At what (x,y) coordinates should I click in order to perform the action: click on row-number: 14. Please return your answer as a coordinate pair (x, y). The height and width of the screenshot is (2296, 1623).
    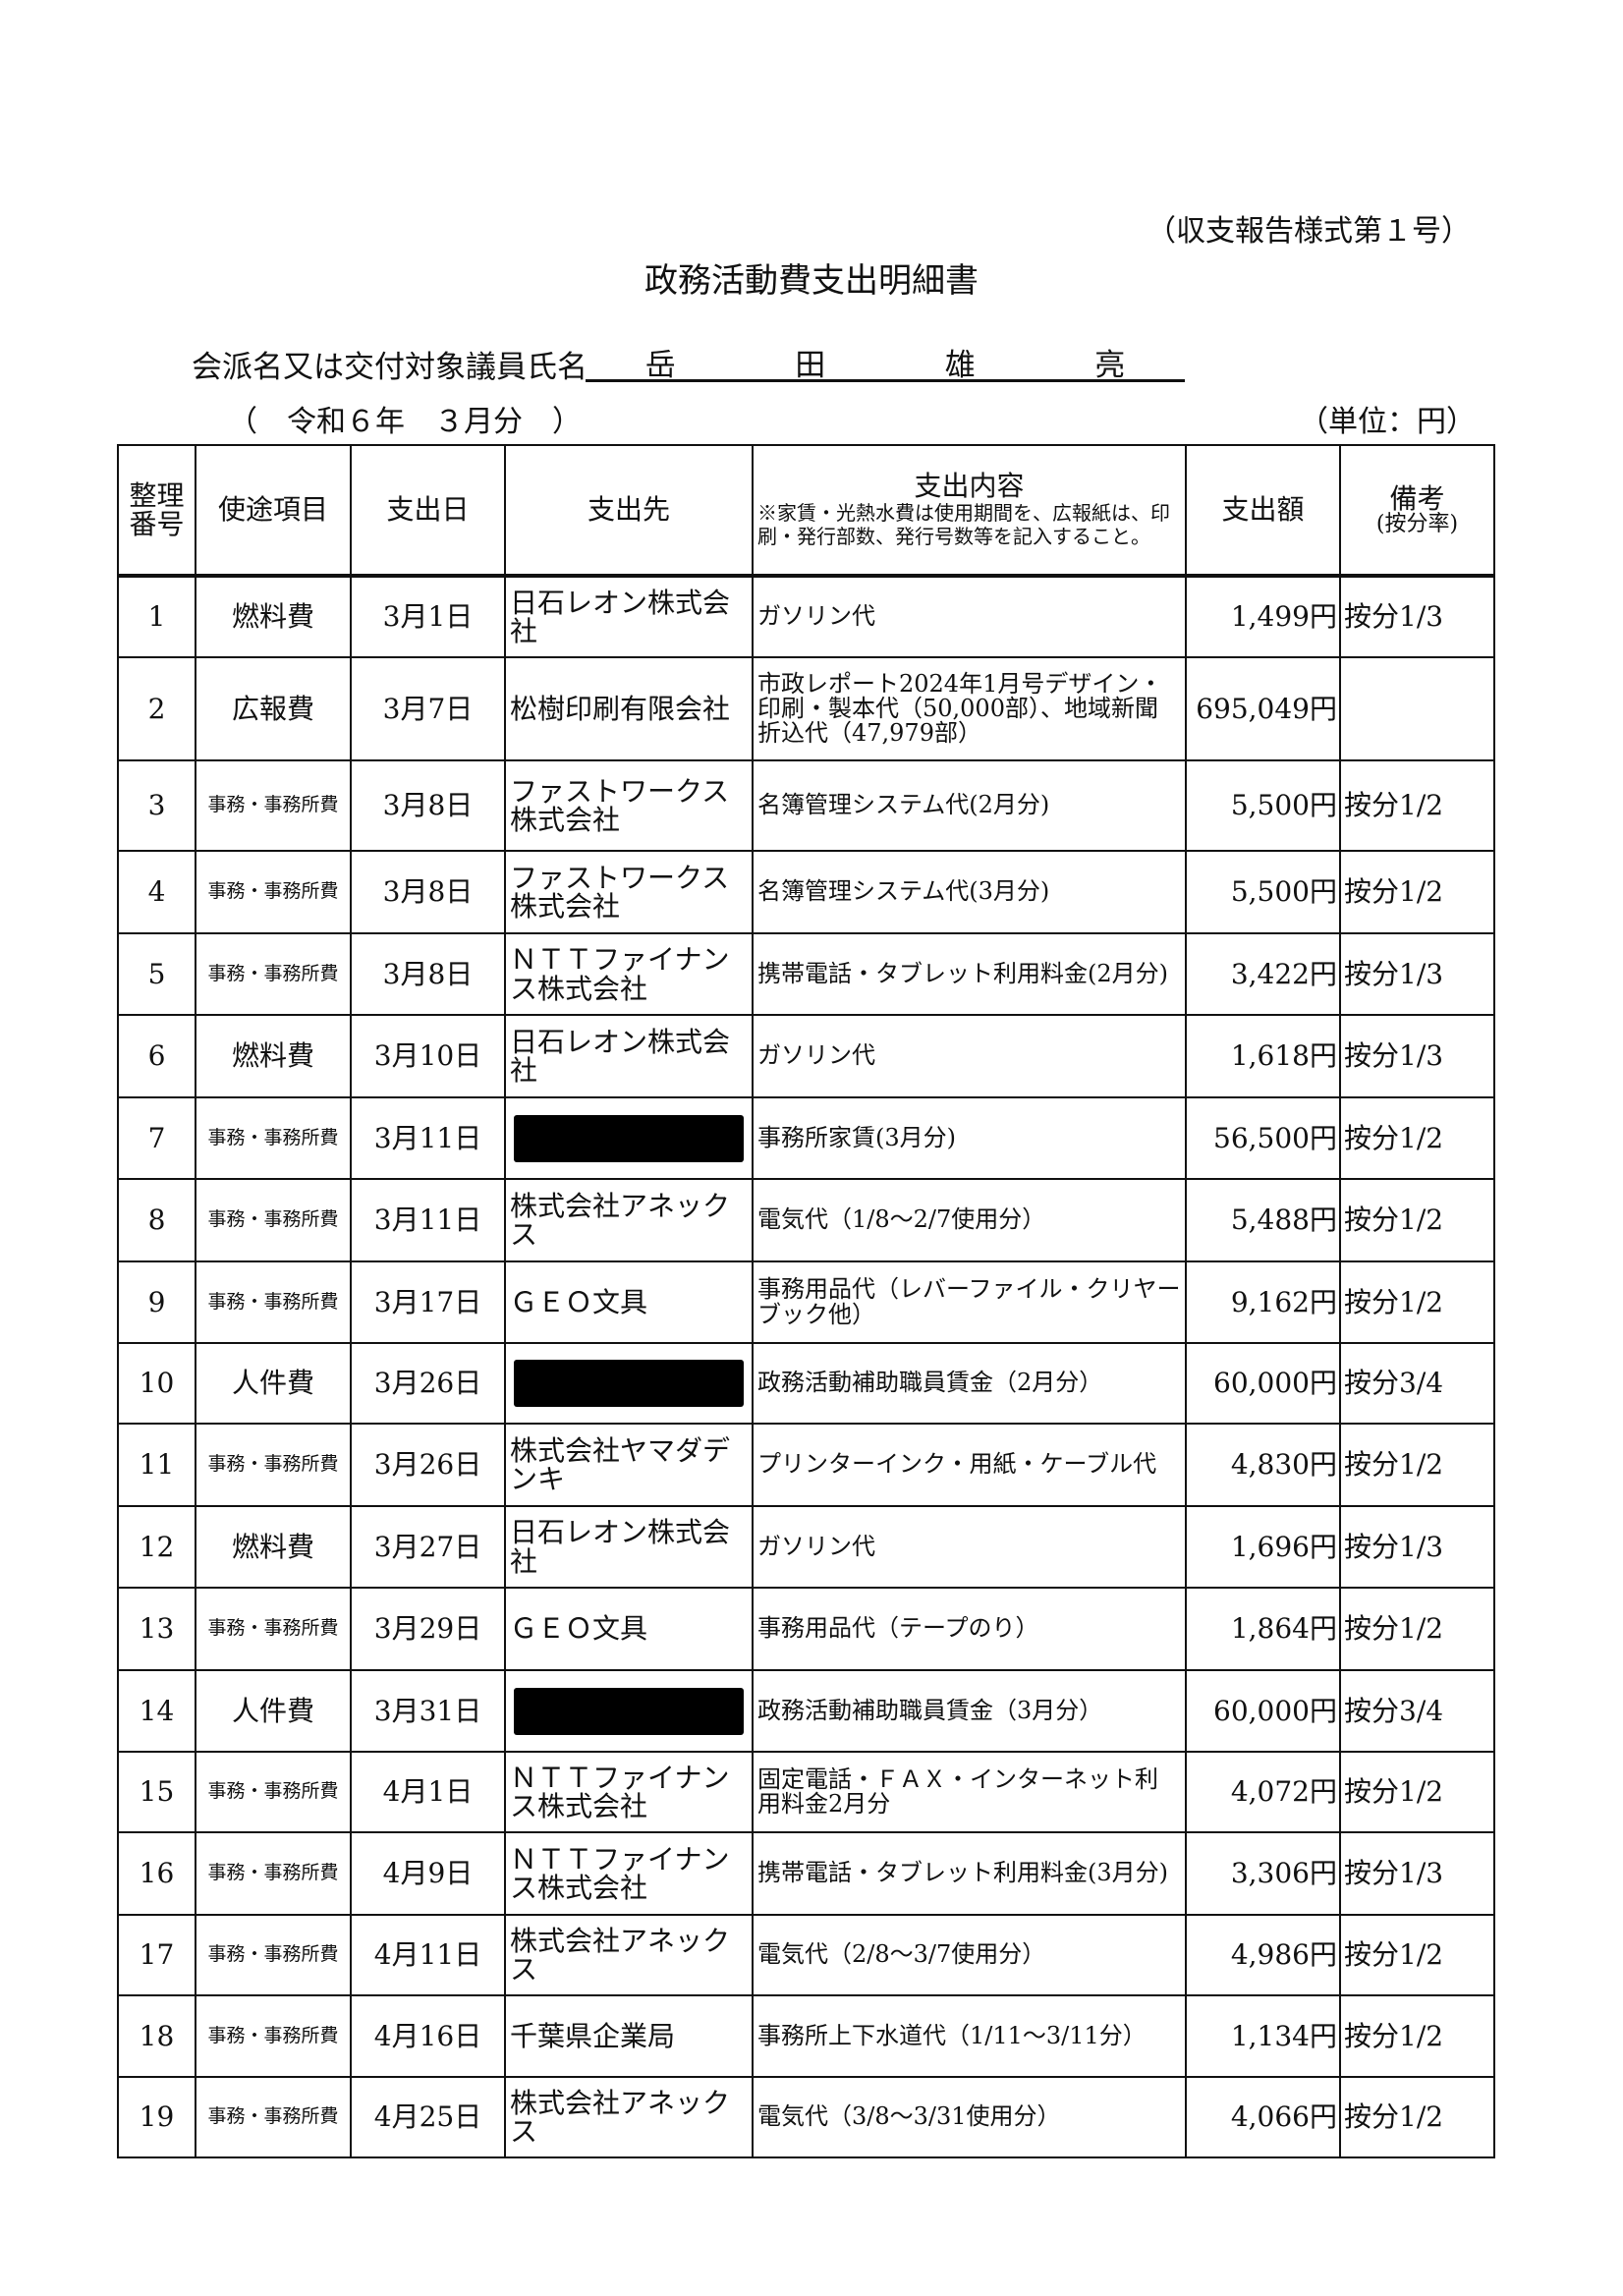
    Looking at the image, I should click on (156, 1711).